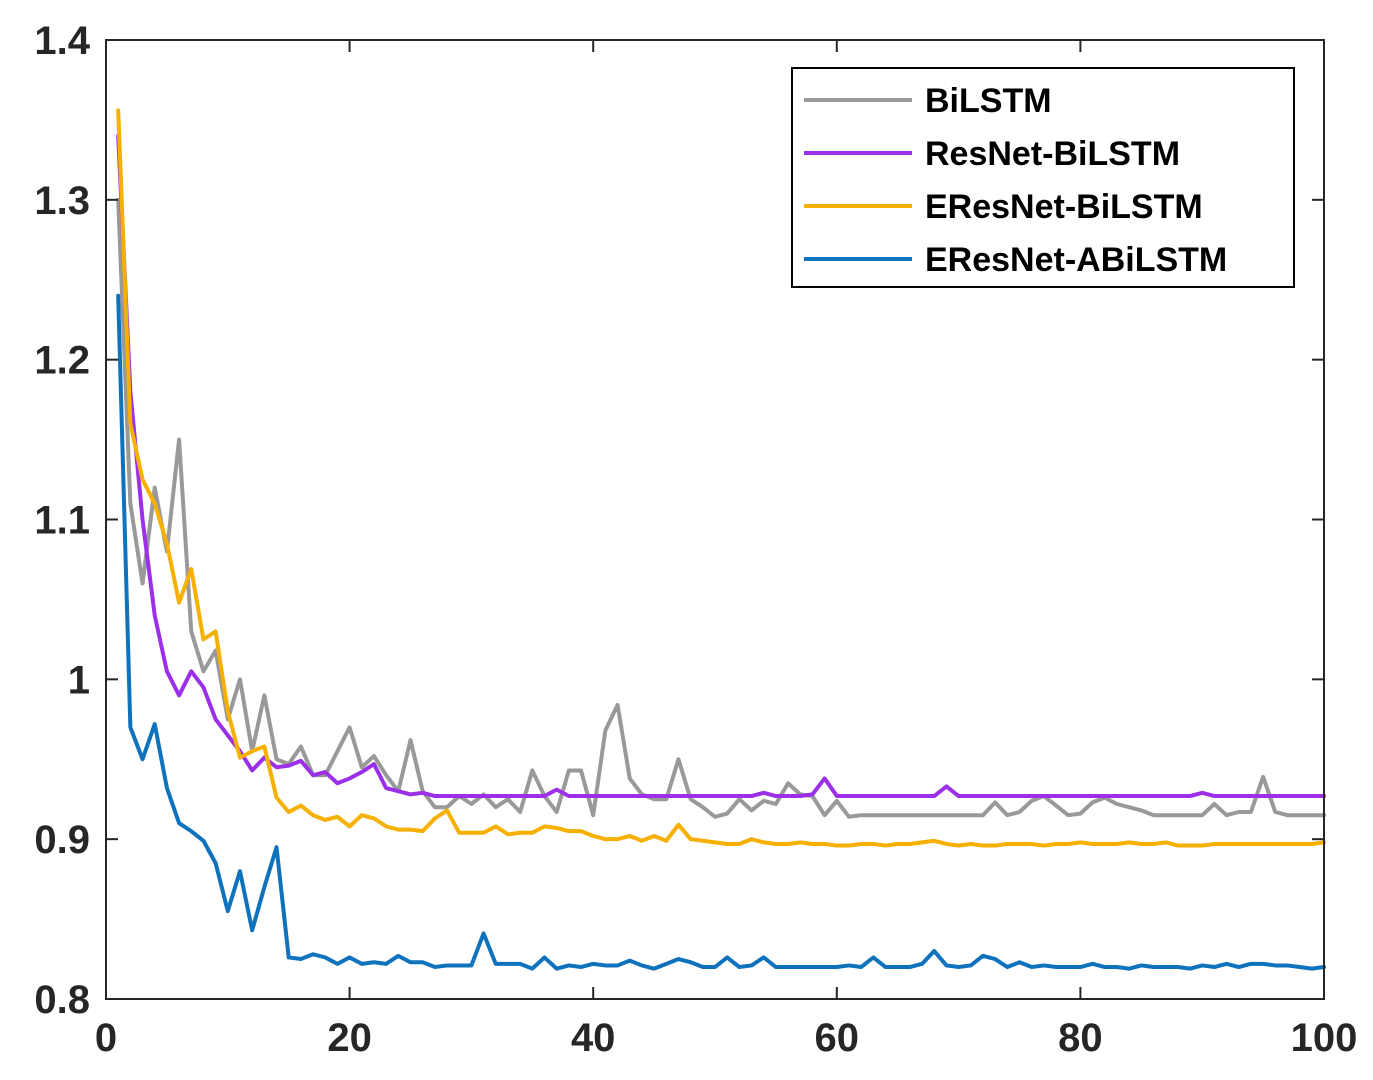 The height and width of the screenshot is (1080, 1373). I want to click on y-tick-label: 1.3, so click(62, 201).